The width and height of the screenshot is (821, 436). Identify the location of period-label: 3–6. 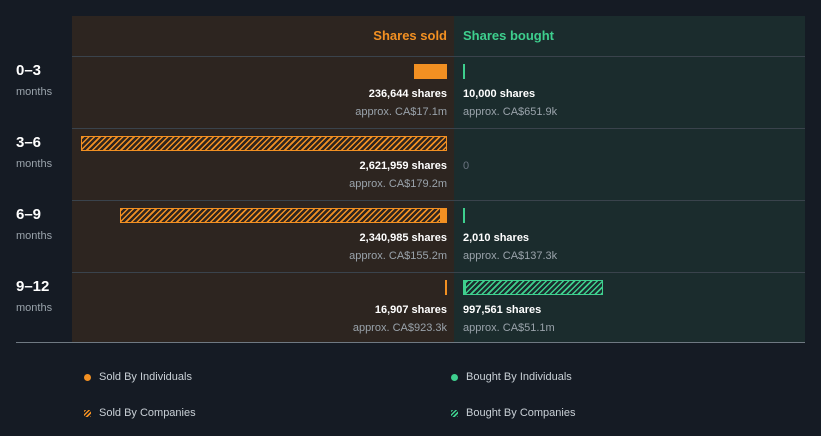
(29, 142).